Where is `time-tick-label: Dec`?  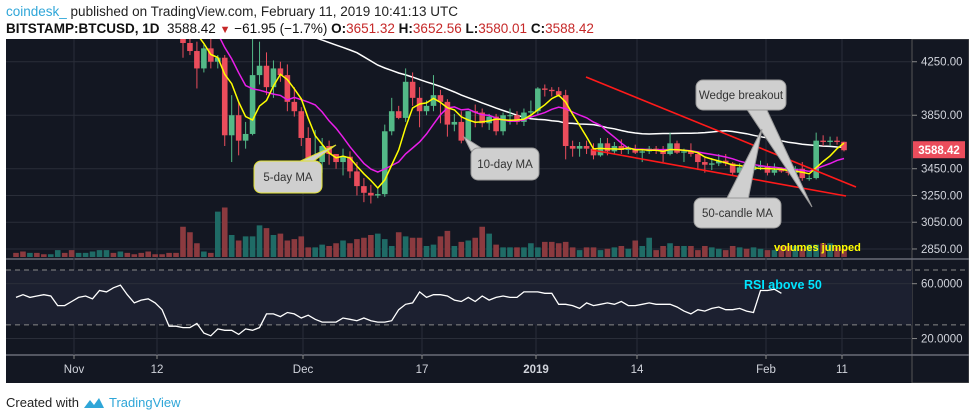 time-tick-label: Dec is located at coordinates (303, 370).